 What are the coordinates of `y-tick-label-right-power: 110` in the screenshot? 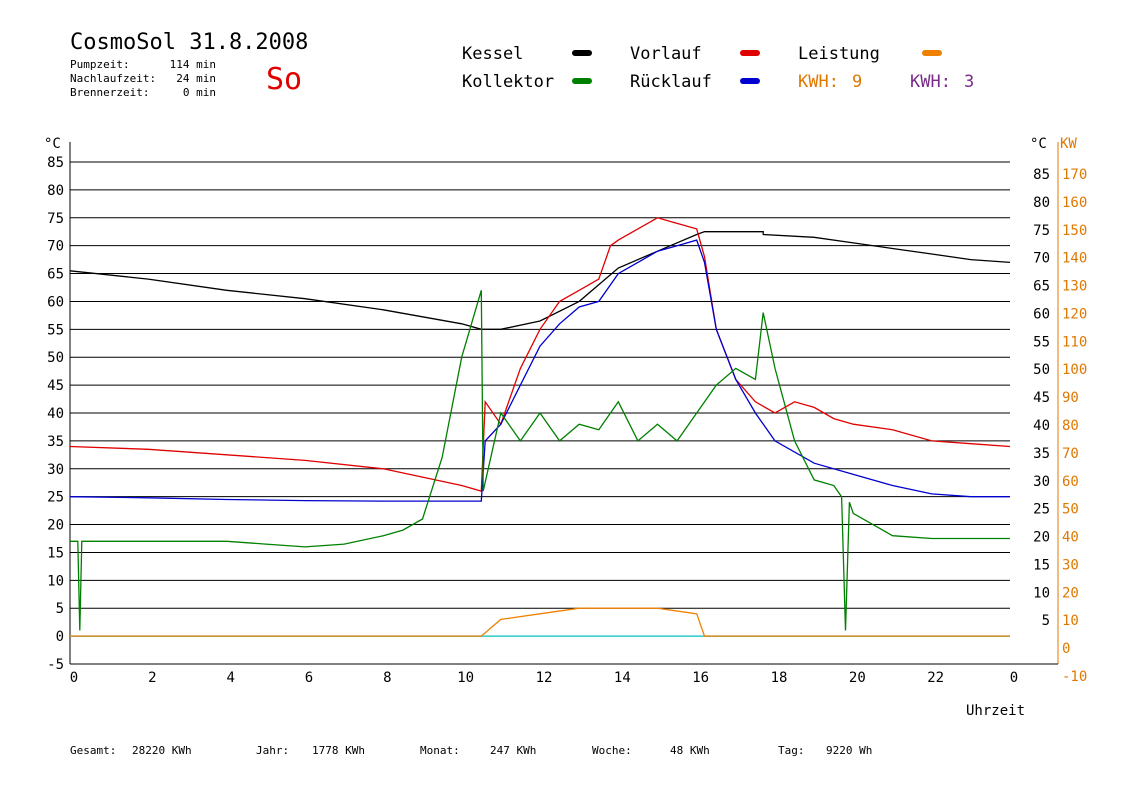 It's located at (1074, 342).